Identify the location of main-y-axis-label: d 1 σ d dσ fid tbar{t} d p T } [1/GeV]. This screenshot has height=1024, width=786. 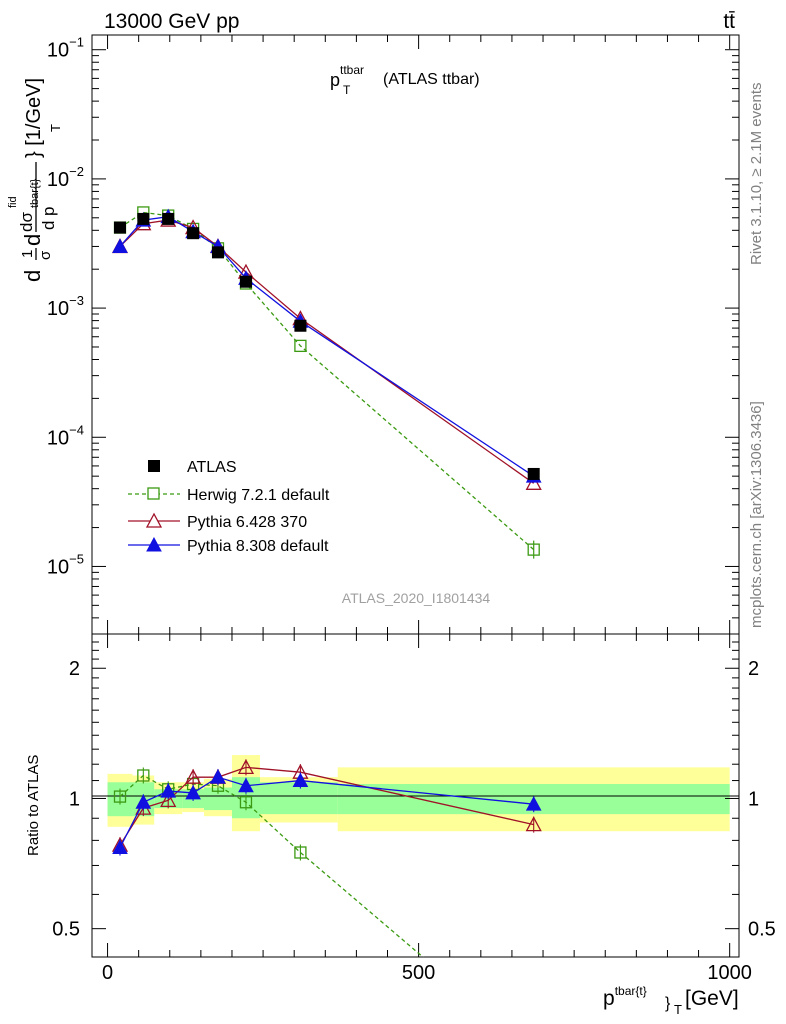
(35, 180).